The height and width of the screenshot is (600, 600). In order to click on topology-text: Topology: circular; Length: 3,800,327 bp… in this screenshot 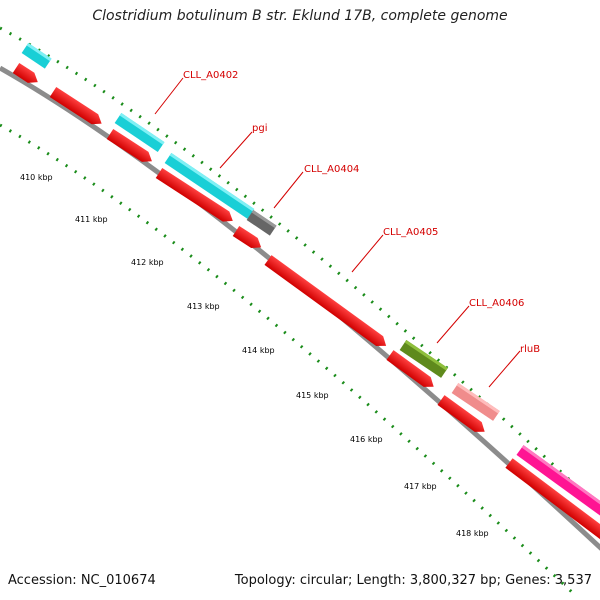, I will do `click(413, 580)`.